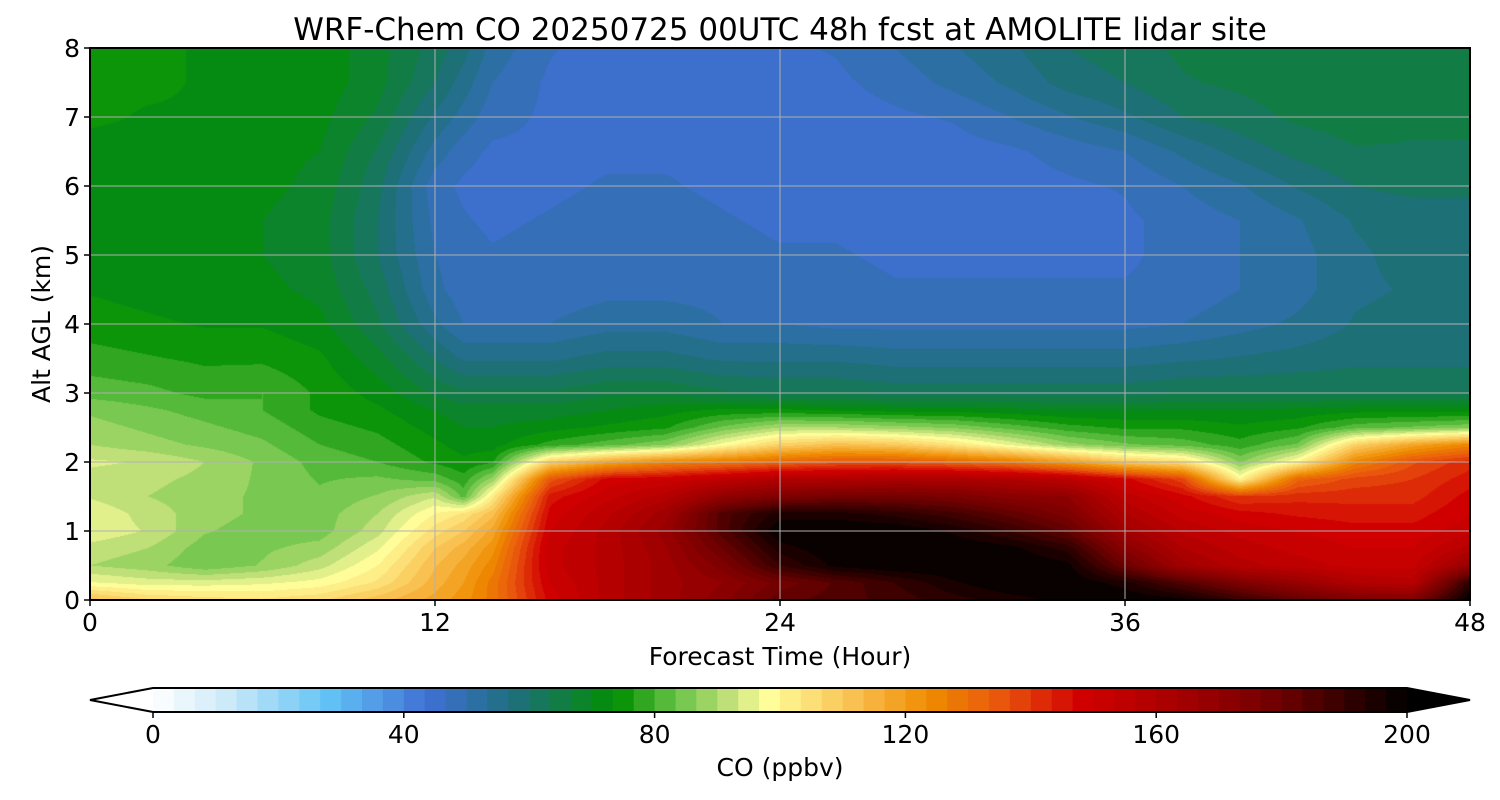  Describe the element at coordinates (788, 730) in the screenshot. I see `colorbar-ticks: 0 40 80 120 160 200` at that location.